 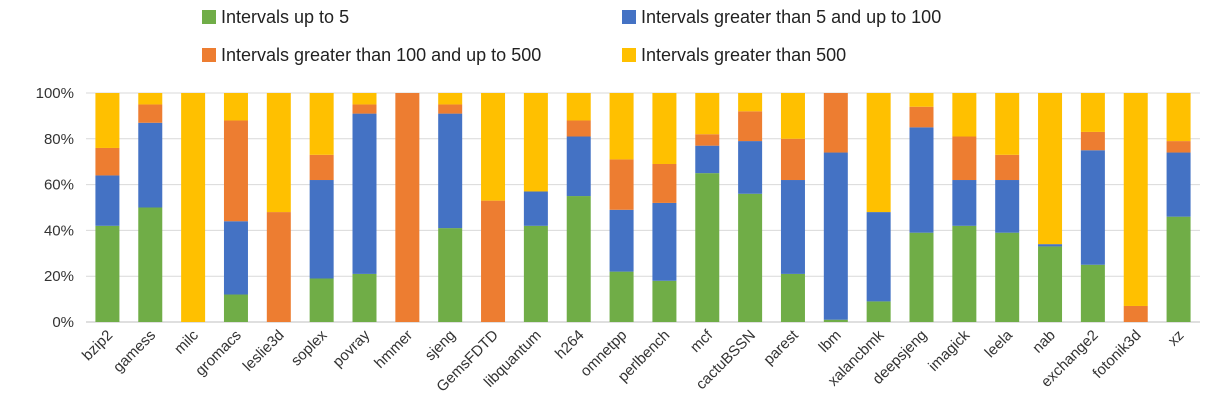 I want to click on legend-label: Intervals greater than 5 and up to 100, so click(x=791, y=17).